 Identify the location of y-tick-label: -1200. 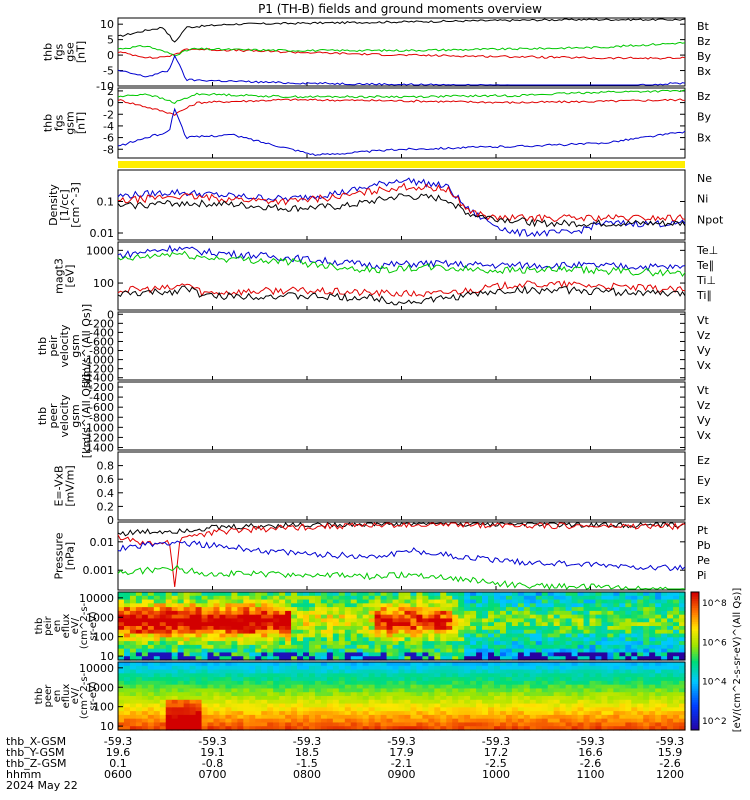
(98, 369).